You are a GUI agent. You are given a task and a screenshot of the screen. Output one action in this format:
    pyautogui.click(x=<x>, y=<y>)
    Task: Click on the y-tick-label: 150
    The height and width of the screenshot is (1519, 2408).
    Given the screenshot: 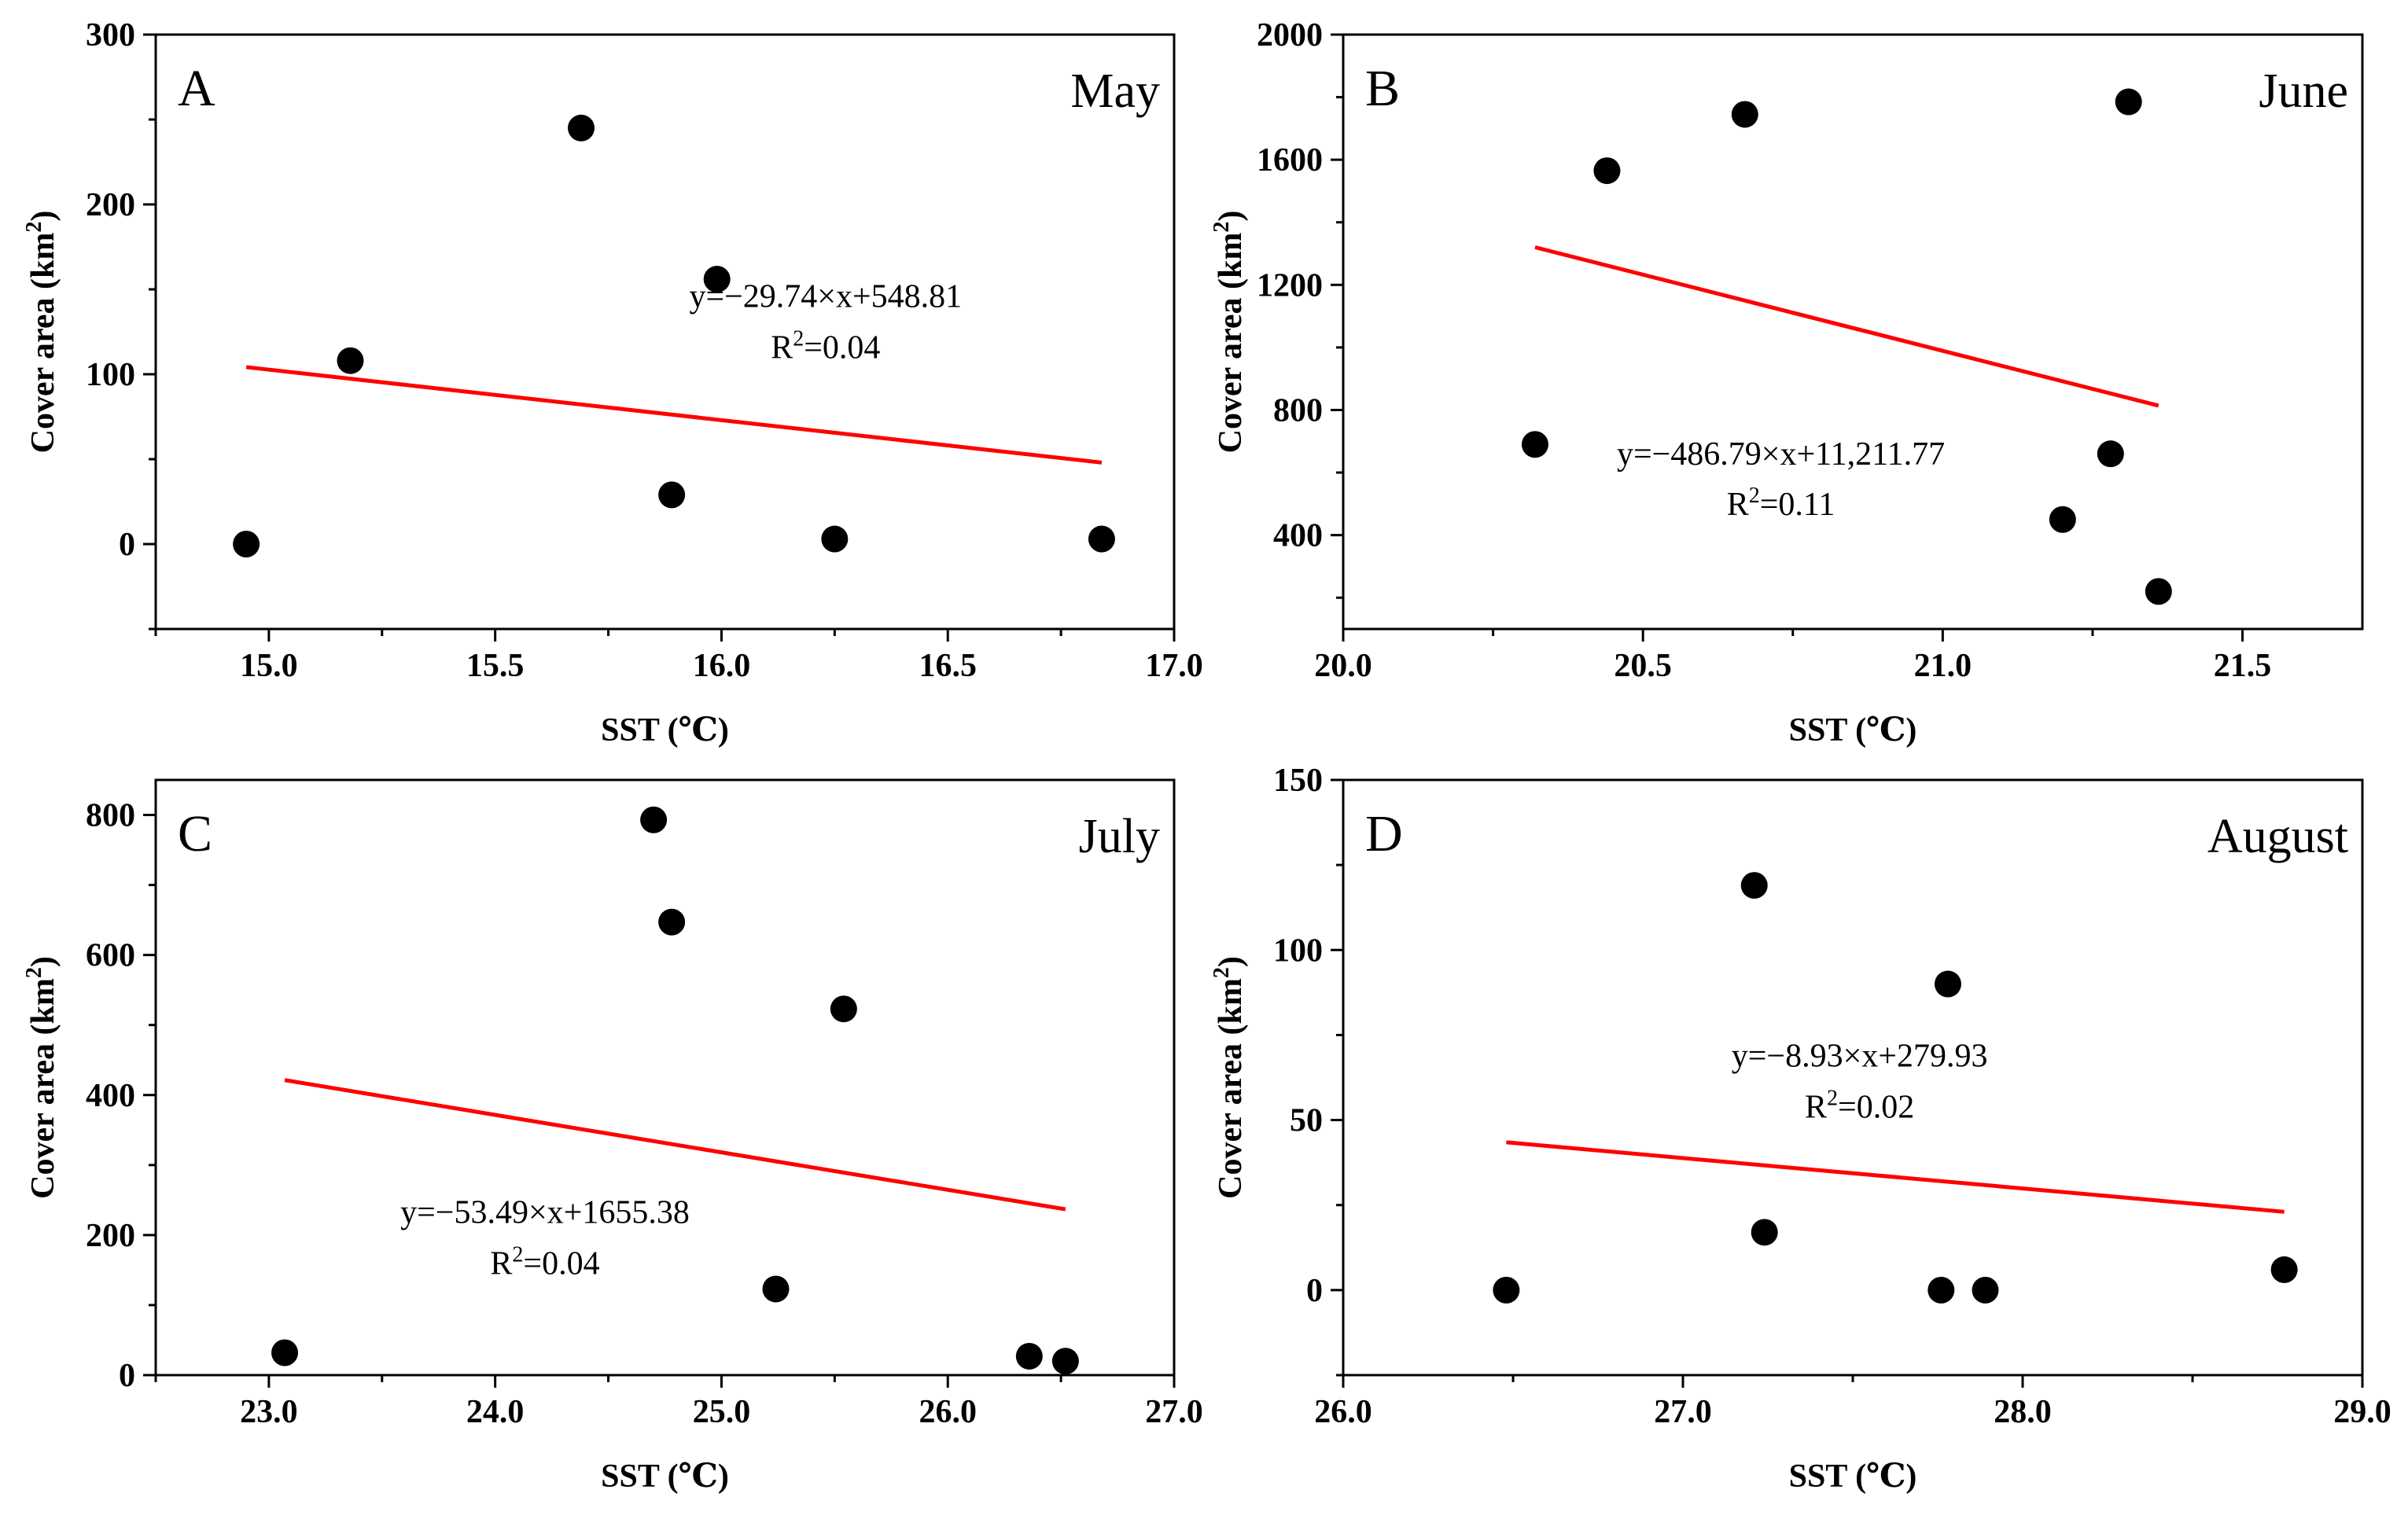 What is the action you would take?
    pyautogui.click(x=1298, y=781)
    